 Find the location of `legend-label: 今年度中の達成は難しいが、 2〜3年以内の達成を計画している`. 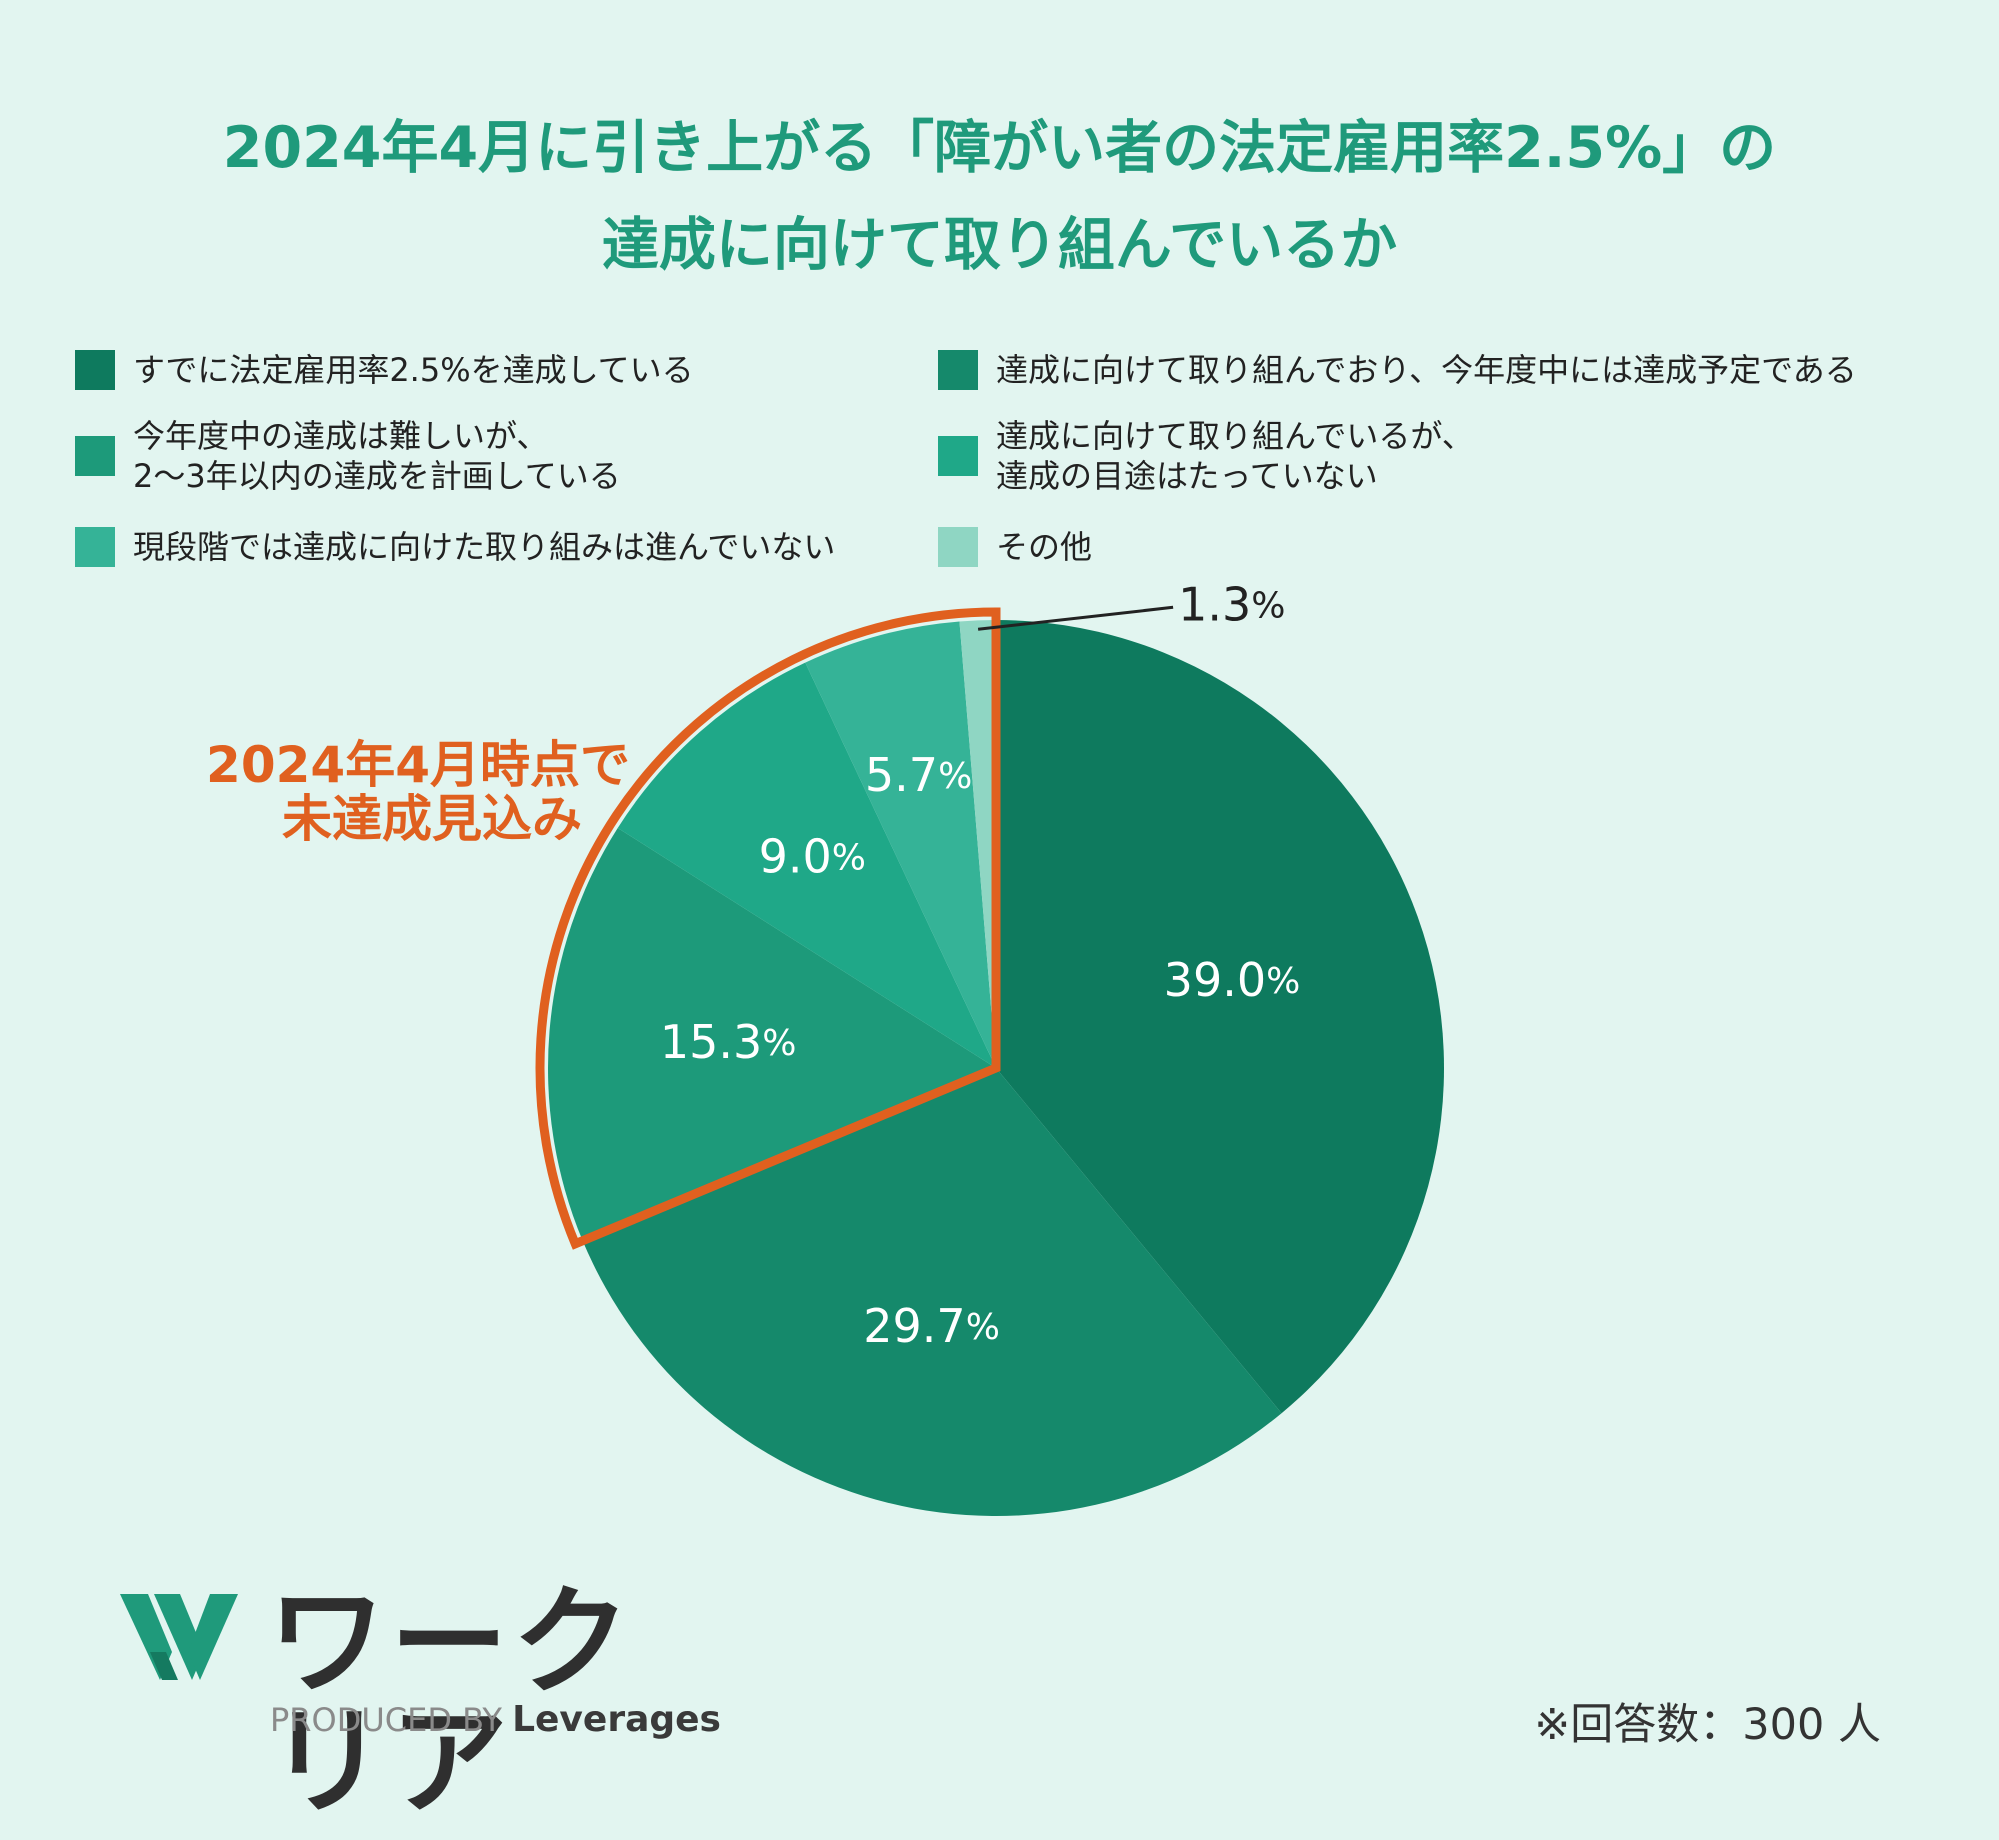

legend-label: 今年度中の達成は難しいが、 2〜3年以内の達成を計画している is located at coordinates (377, 456).